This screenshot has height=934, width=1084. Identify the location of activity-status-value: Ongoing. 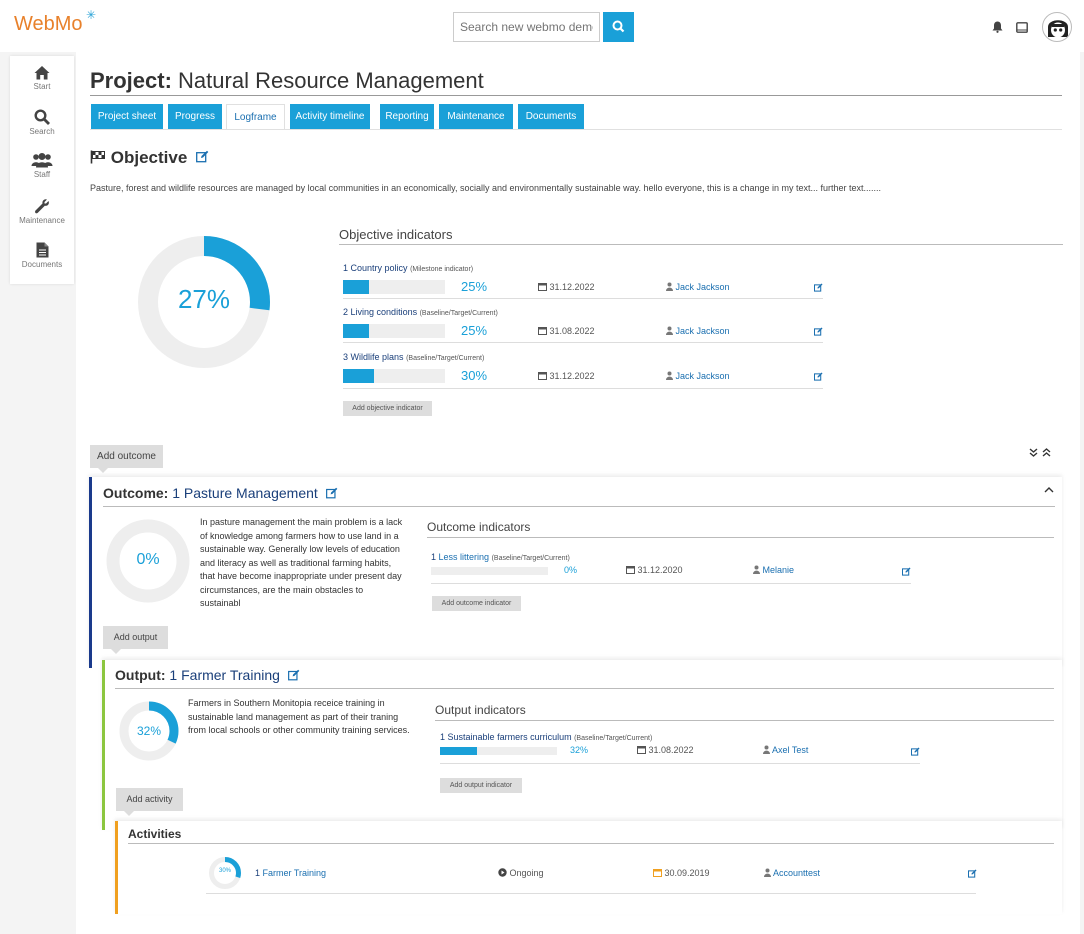
(526, 873).